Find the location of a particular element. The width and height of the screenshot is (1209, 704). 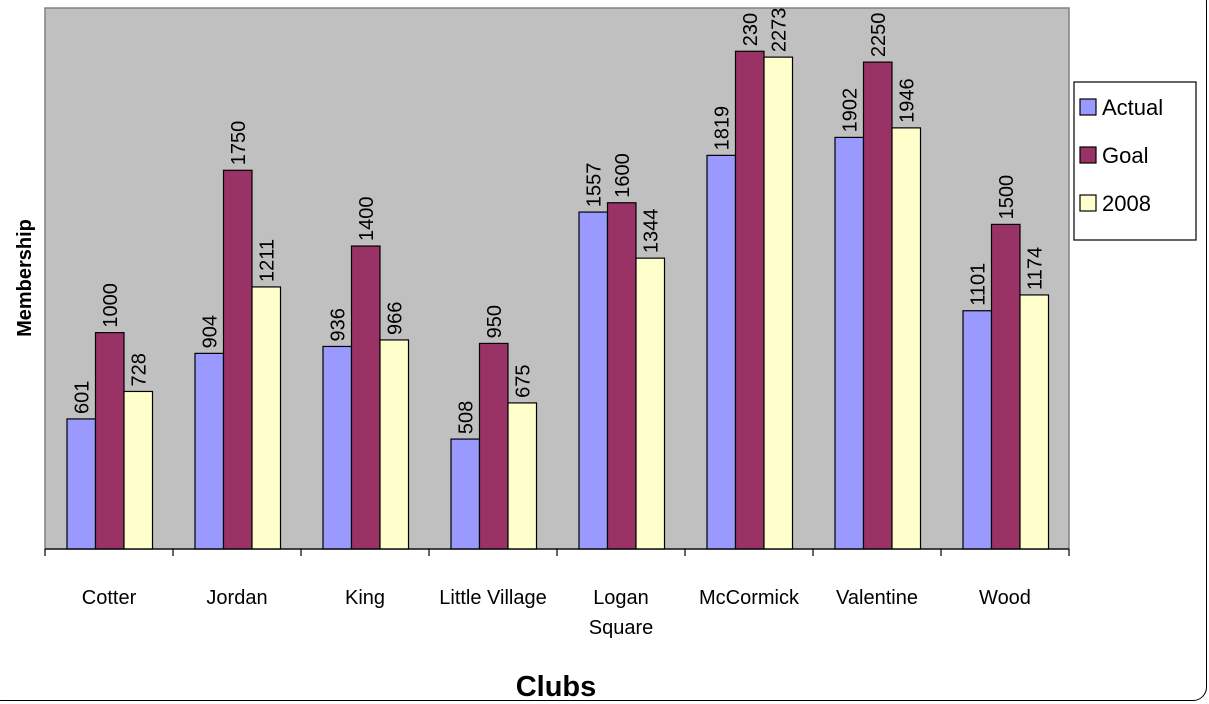

bar-goal-valentine is located at coordinates (877, 305).